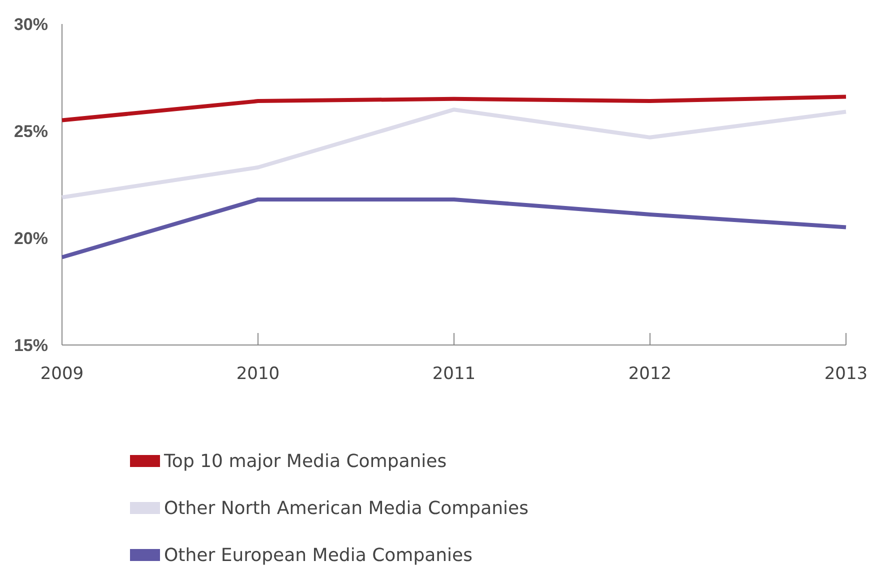 Image resolution: width=873 pixels, height=568 pixels. Describe the element at coordinates (31, 24) in the screenshot. I see `y-tick-label: 30%` at that location.